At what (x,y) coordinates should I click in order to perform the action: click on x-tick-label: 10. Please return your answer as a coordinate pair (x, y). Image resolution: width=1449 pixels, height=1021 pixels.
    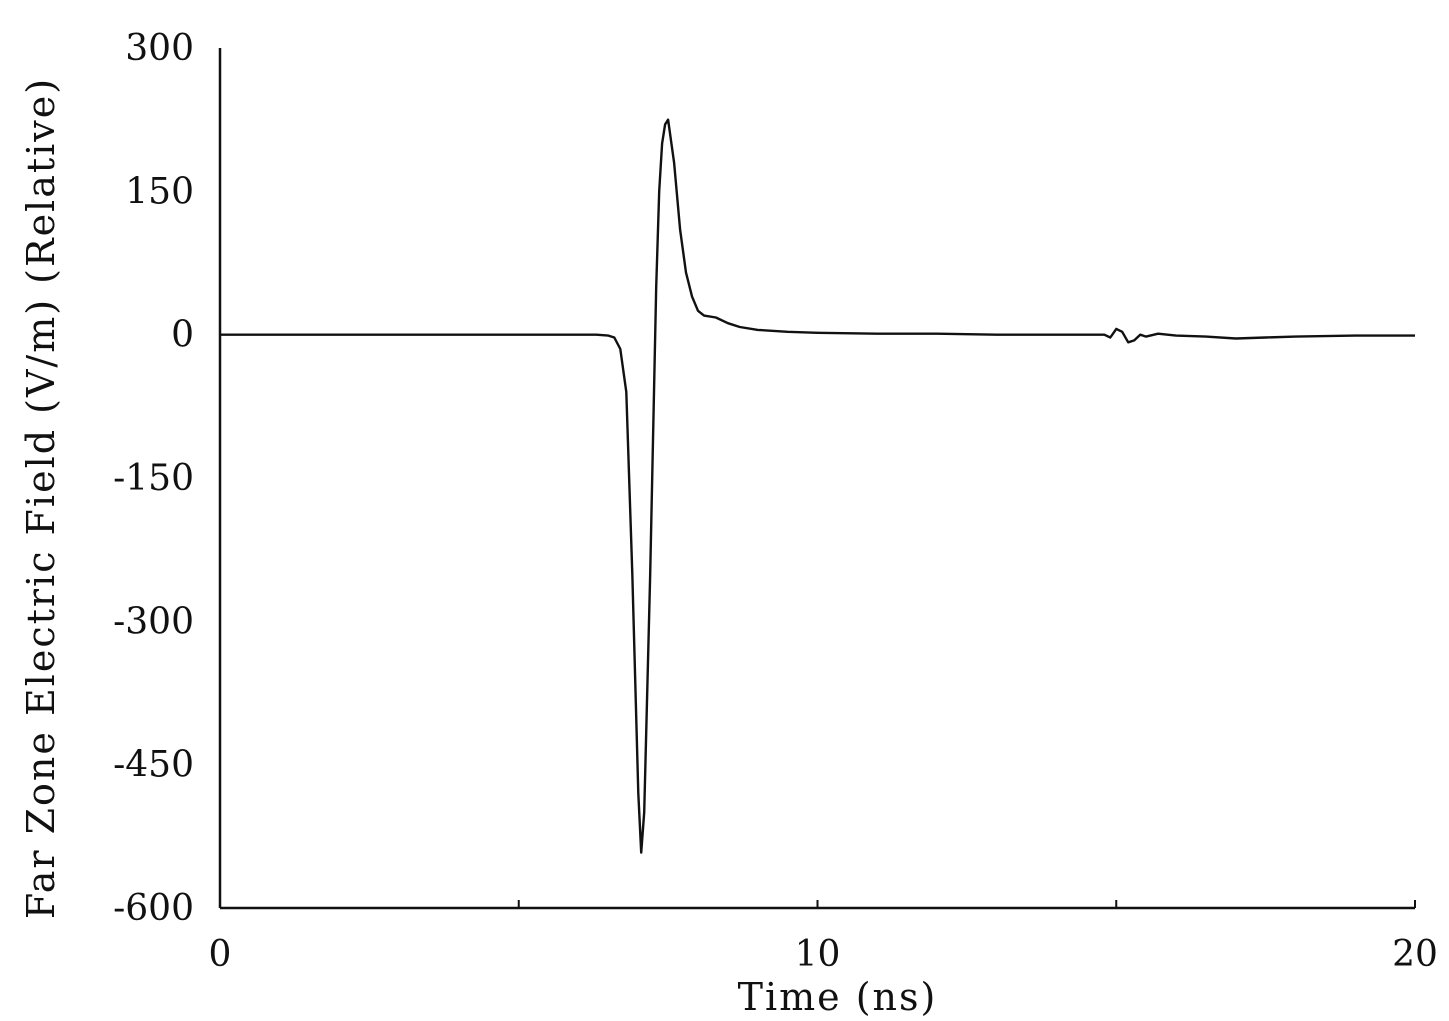
    Looking at the image, I should click on (818, 954).